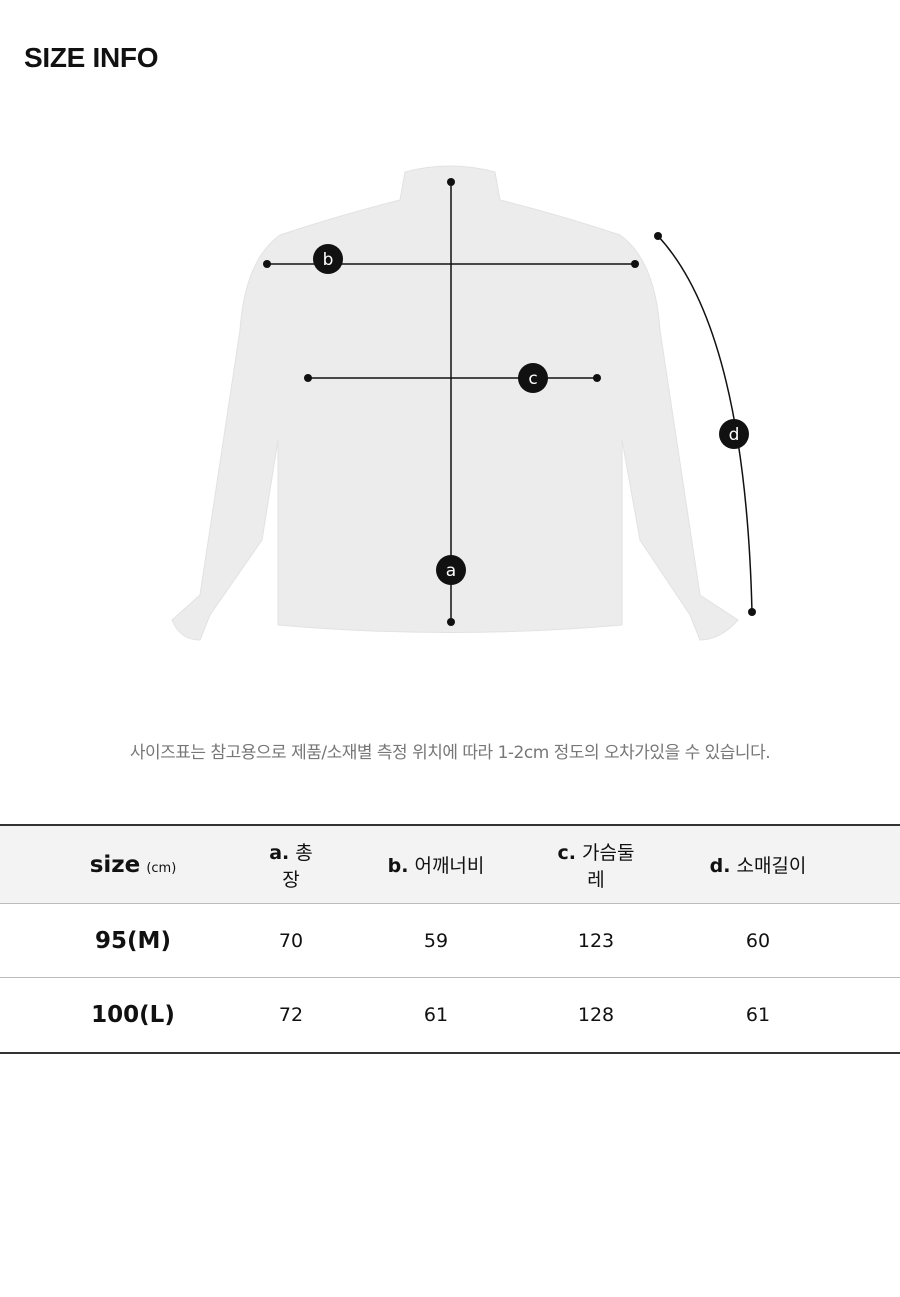  I want to click on svg-text: b, so click(328, 260).